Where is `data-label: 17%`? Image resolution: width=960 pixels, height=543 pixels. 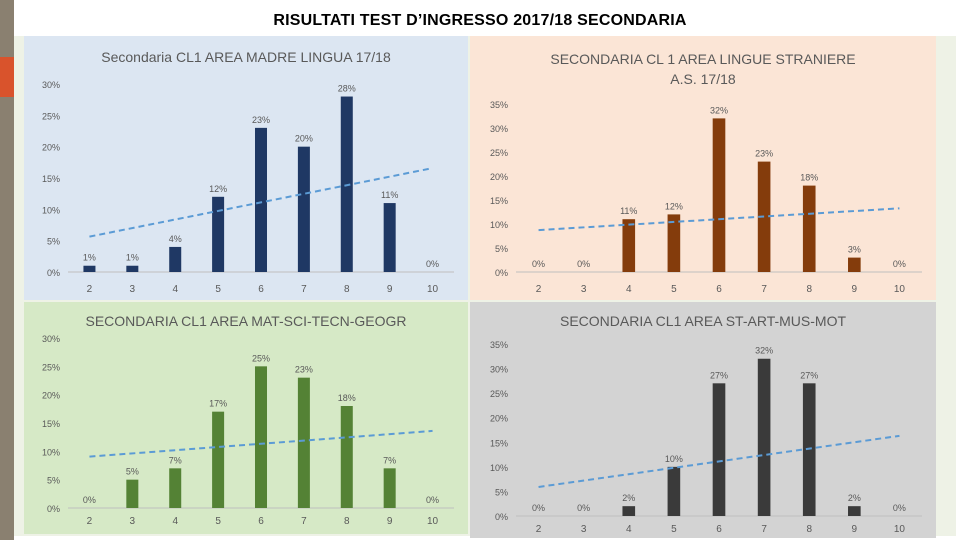 data-label: 17% is located at coordinates (218, 404).